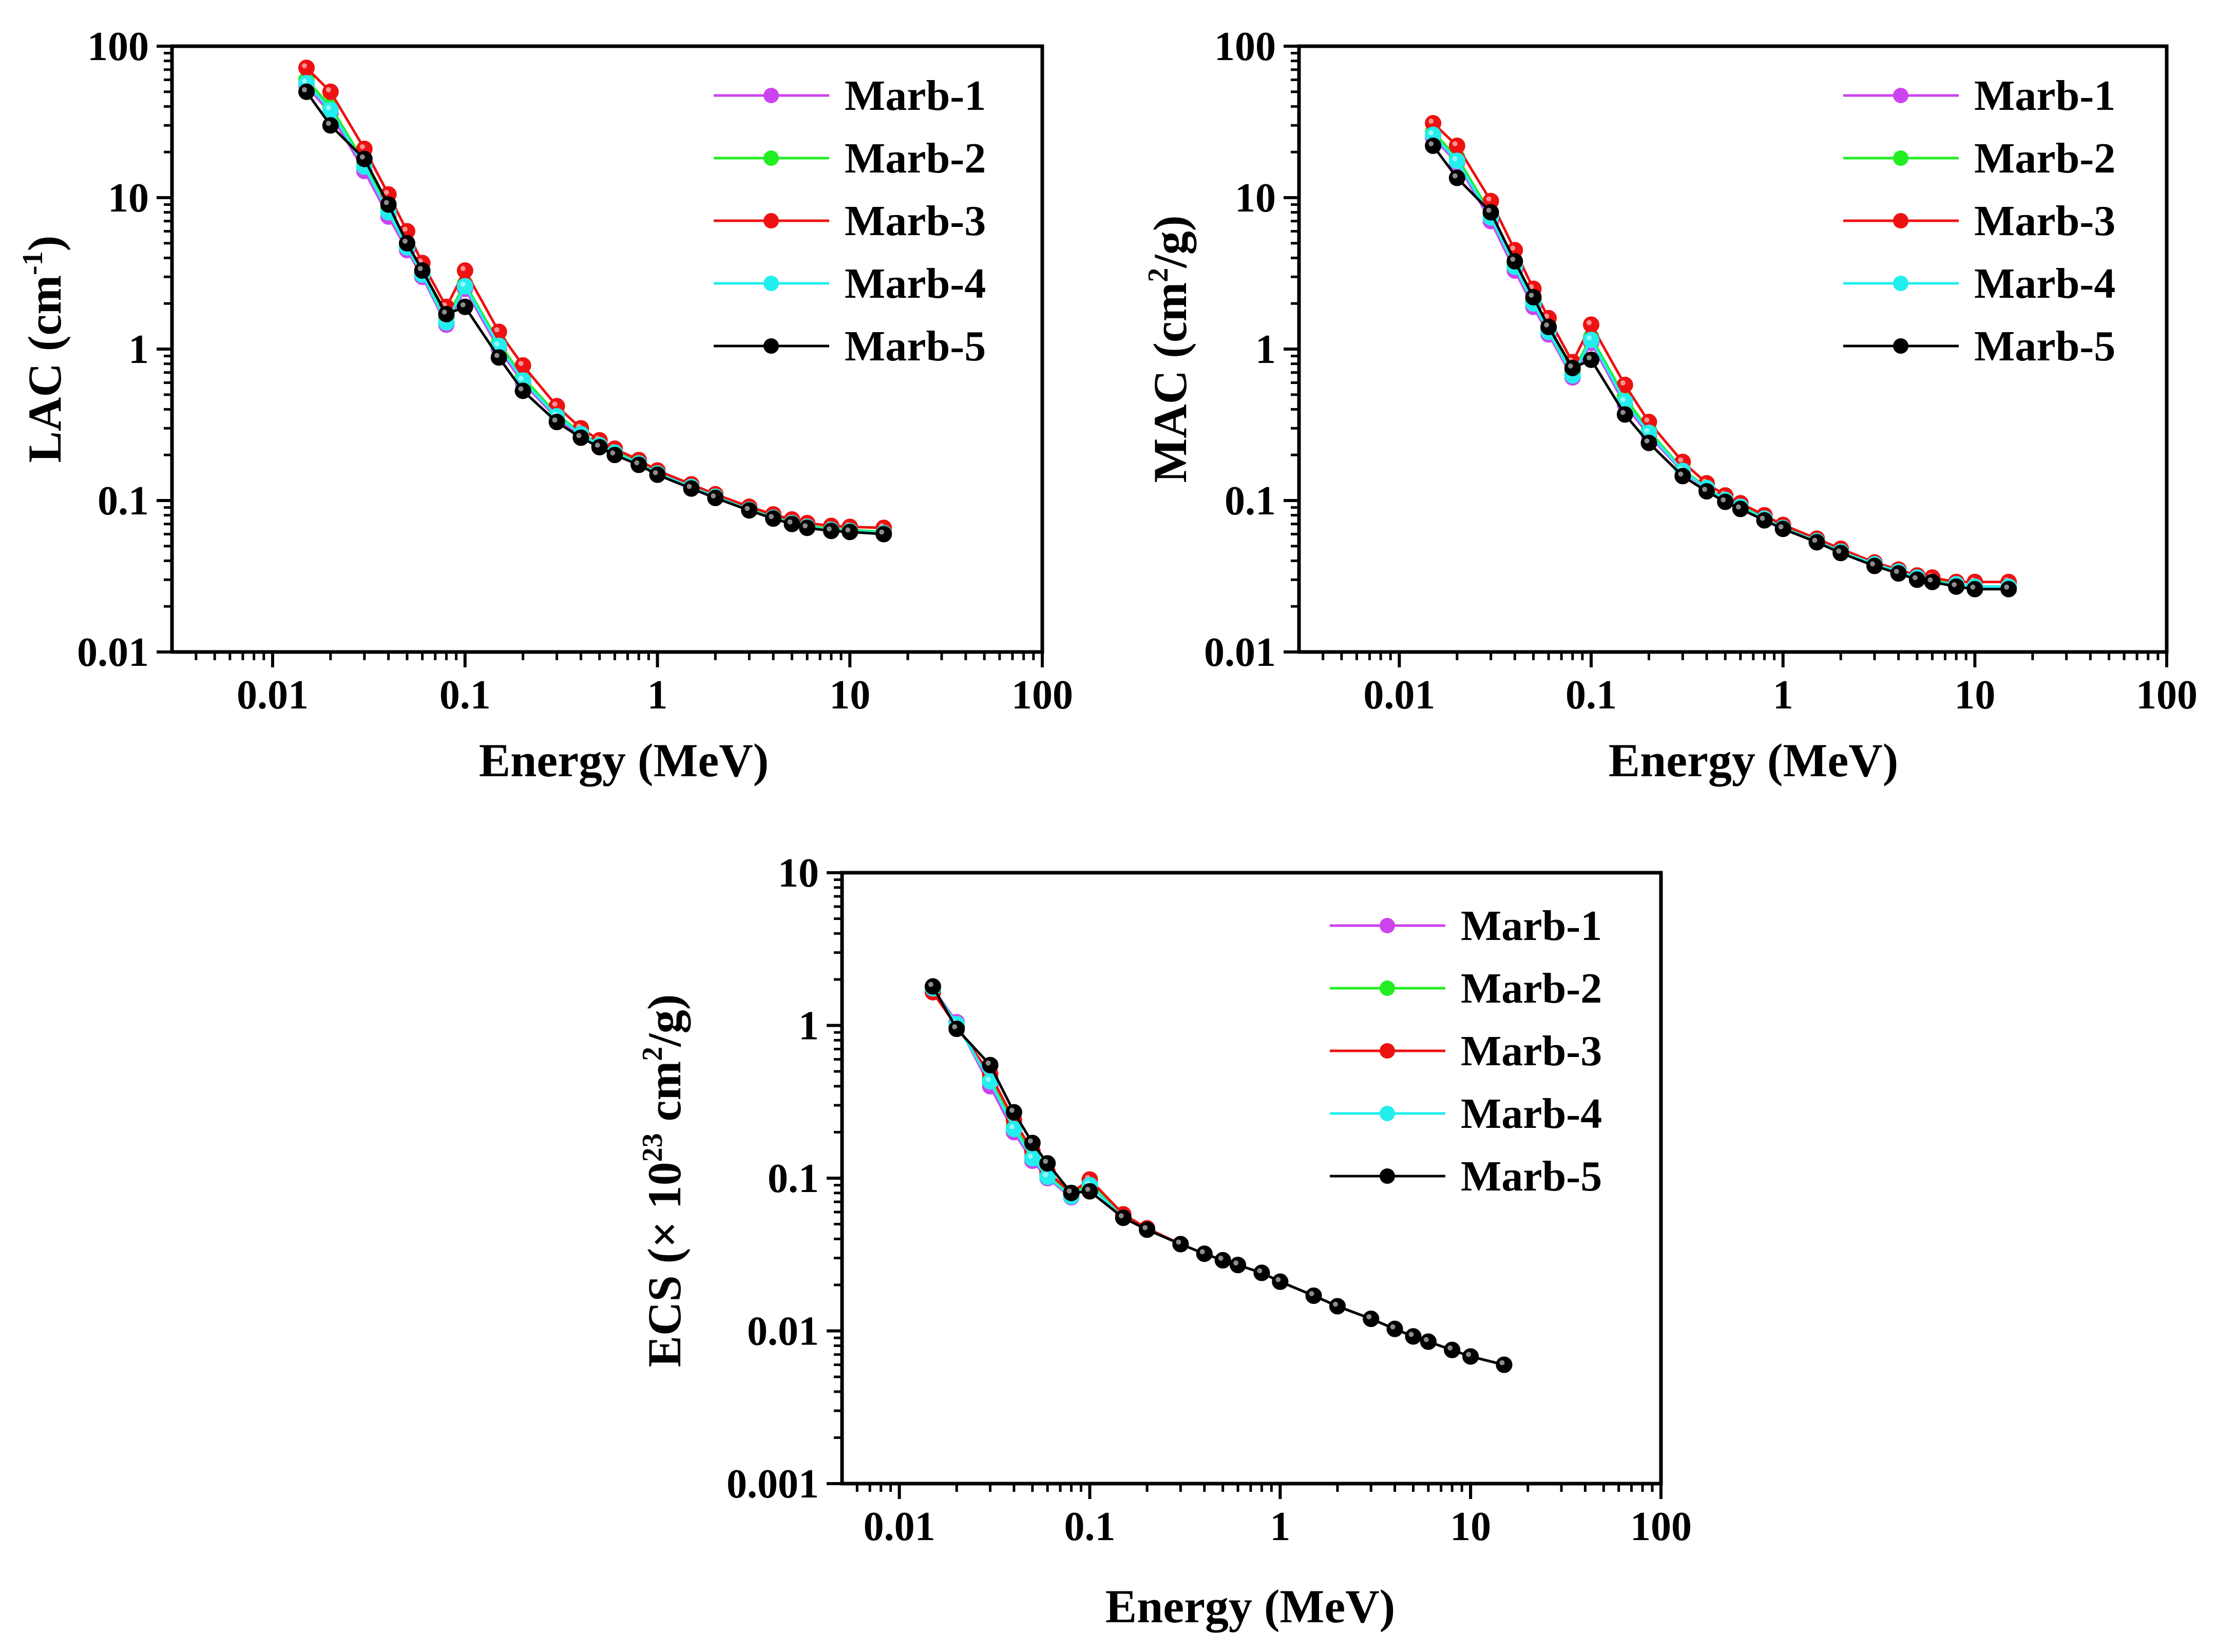  What do you see at coordinates (1245, 46) in the screenshot?
I see `y-tick-label: 100` at bounding box center [1245, 46].